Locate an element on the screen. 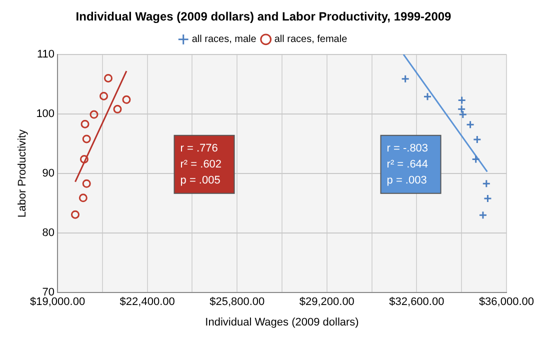 Image resolution: width=545 pixels, height=341 pixels. legend-label: all races, female is located at coordinates (311, 40).